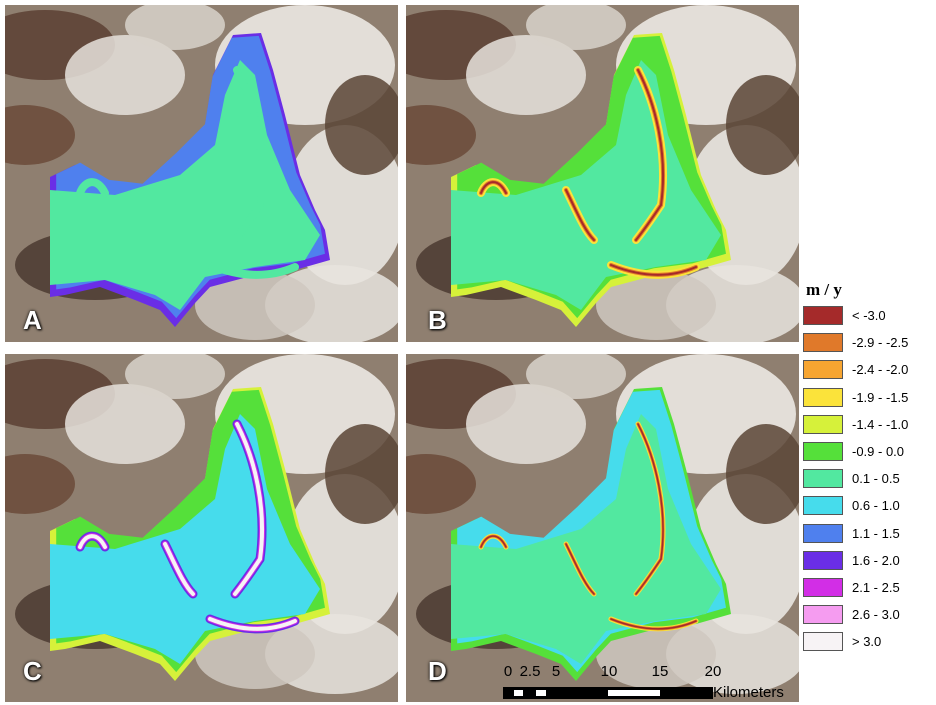  I want to click on legend-item: > 3.0, so click(868, 641).